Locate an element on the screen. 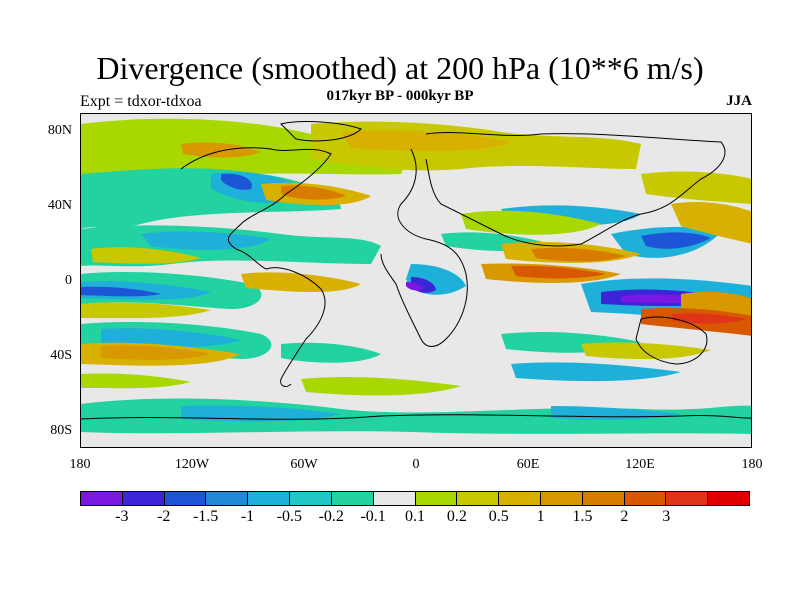 Image resolution: width=800 pixels, height=600 pixels. map-subtitle: 017kyr BP - 000kyr BP is located at coordinates (400, 96).